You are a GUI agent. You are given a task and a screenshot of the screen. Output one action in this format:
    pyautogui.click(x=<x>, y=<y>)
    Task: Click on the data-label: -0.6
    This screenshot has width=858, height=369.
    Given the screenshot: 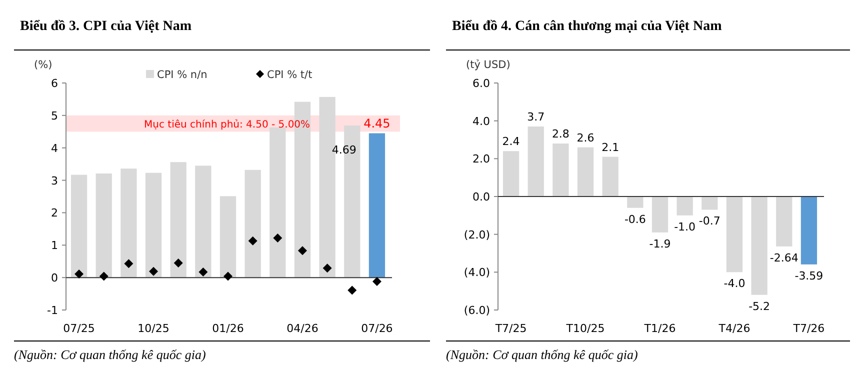 What is the action you would take?
    pyautogui.click(x=635, y=219)
    